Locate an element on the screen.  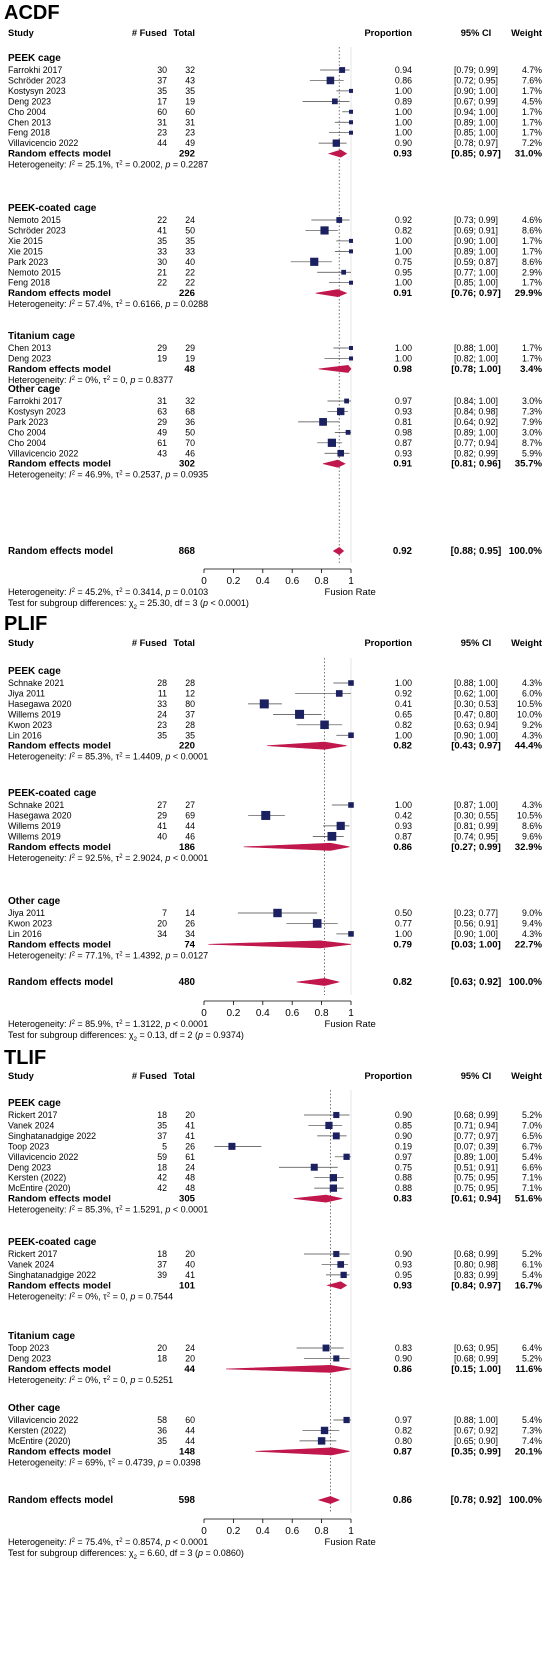
study-weight: 6.4% is located at coordinates (532, 1348).